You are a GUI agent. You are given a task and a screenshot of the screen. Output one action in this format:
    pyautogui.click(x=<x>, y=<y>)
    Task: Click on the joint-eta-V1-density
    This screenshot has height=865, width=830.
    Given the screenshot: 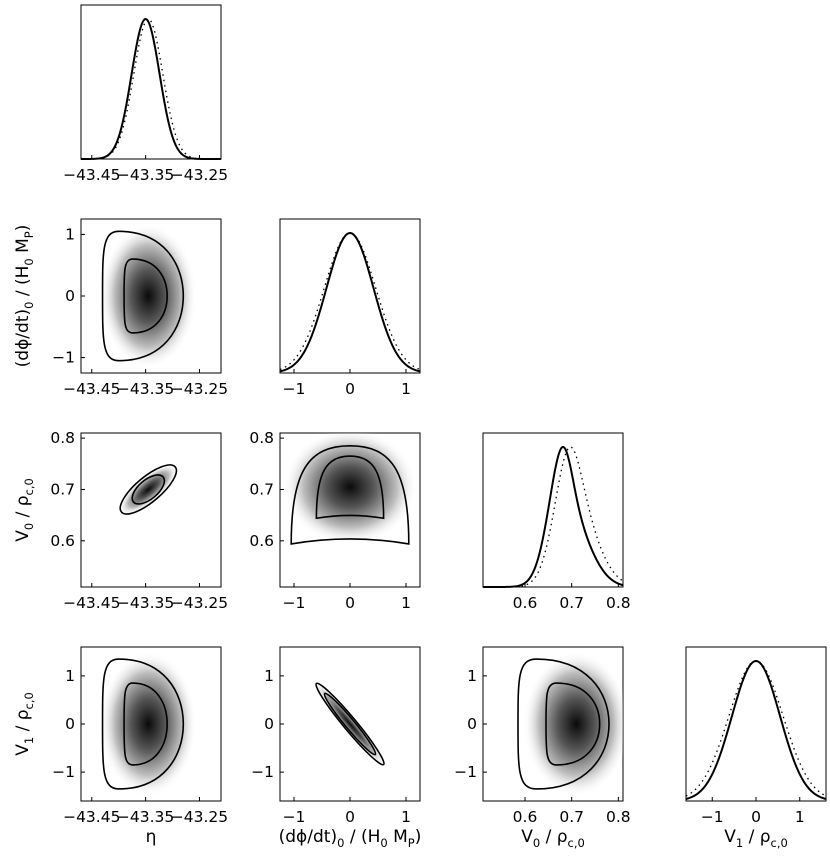 What is the action you would take?
    pyautogui.click(x=148, y=724)
    